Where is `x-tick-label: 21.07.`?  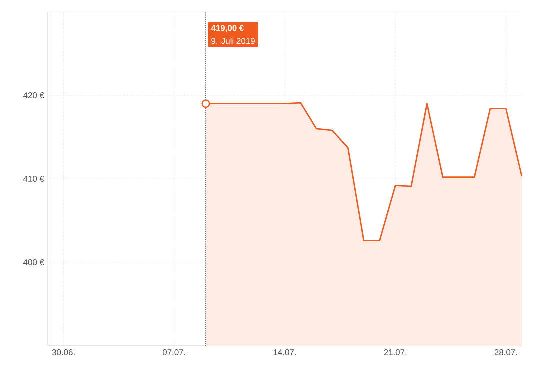 x-tick-label: 21.07. is located at coordinates (395, 353).